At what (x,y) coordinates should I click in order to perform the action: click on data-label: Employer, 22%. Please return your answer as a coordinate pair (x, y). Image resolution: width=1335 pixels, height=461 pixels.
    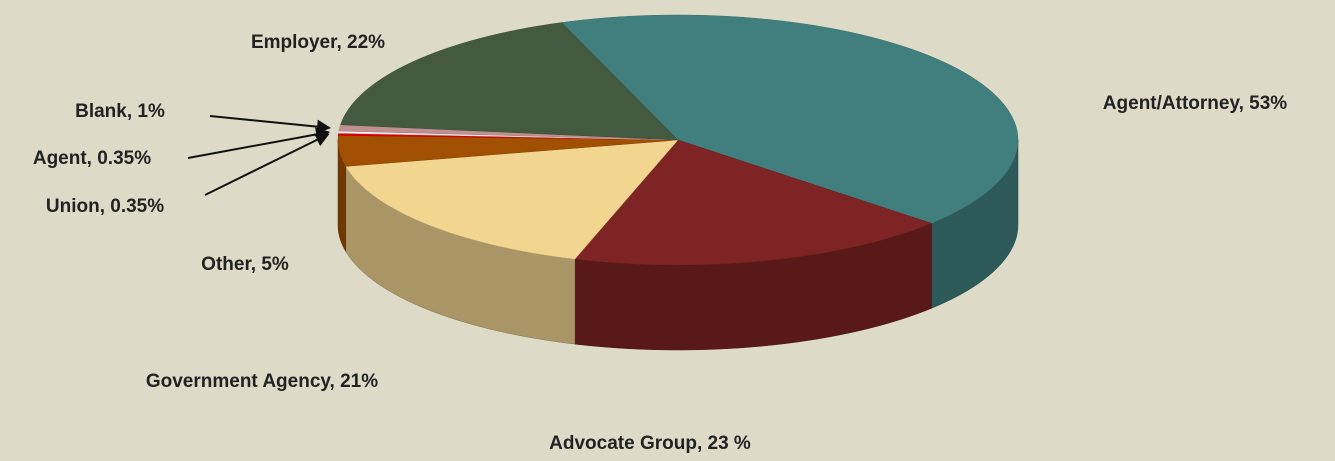
    Looking at the image, I should click on (318, 42).